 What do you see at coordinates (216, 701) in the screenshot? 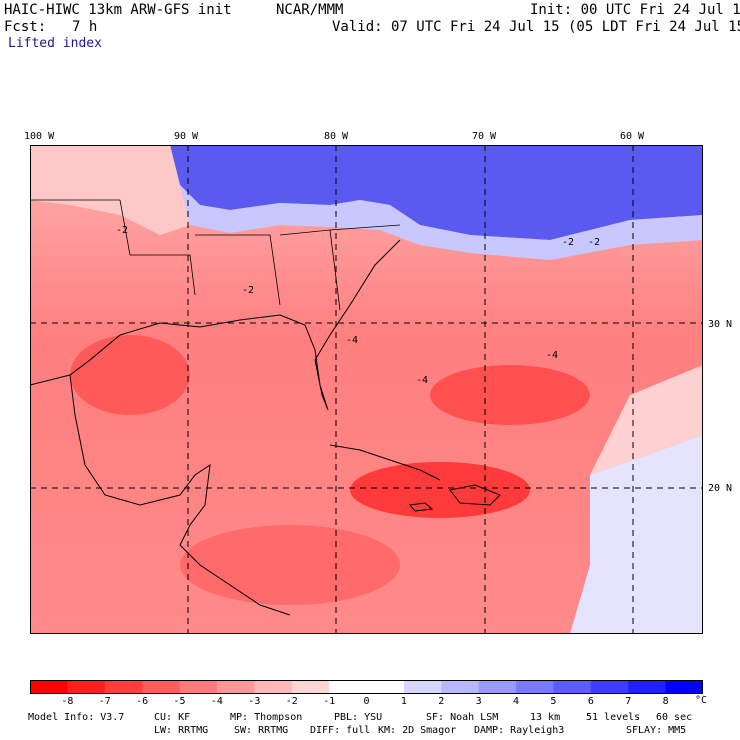
I see `colorbar-tick-label: -4` at bounding box center [216, 701].